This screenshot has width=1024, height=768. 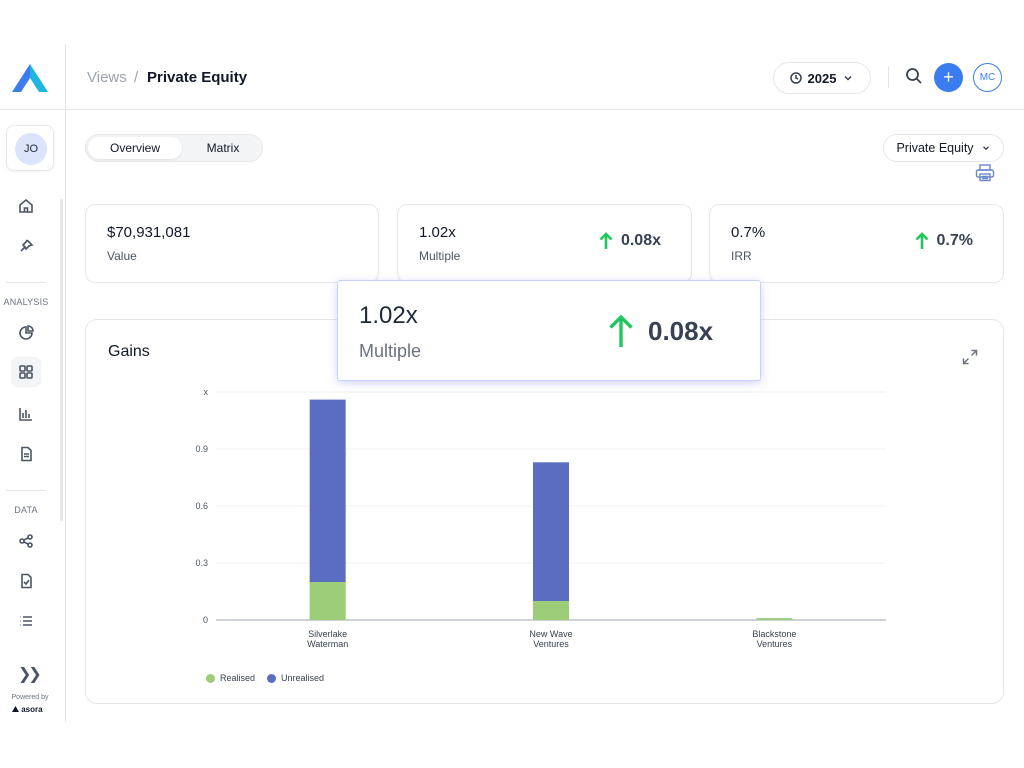 I want to click on y-tick-label: 0.9, so click(x=201, y=449).